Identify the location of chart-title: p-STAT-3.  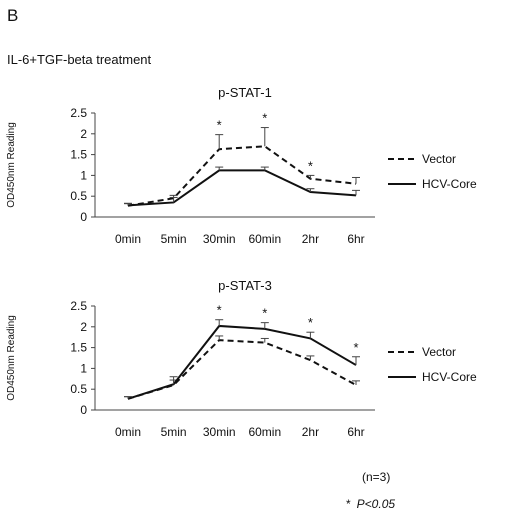
(245, 285).